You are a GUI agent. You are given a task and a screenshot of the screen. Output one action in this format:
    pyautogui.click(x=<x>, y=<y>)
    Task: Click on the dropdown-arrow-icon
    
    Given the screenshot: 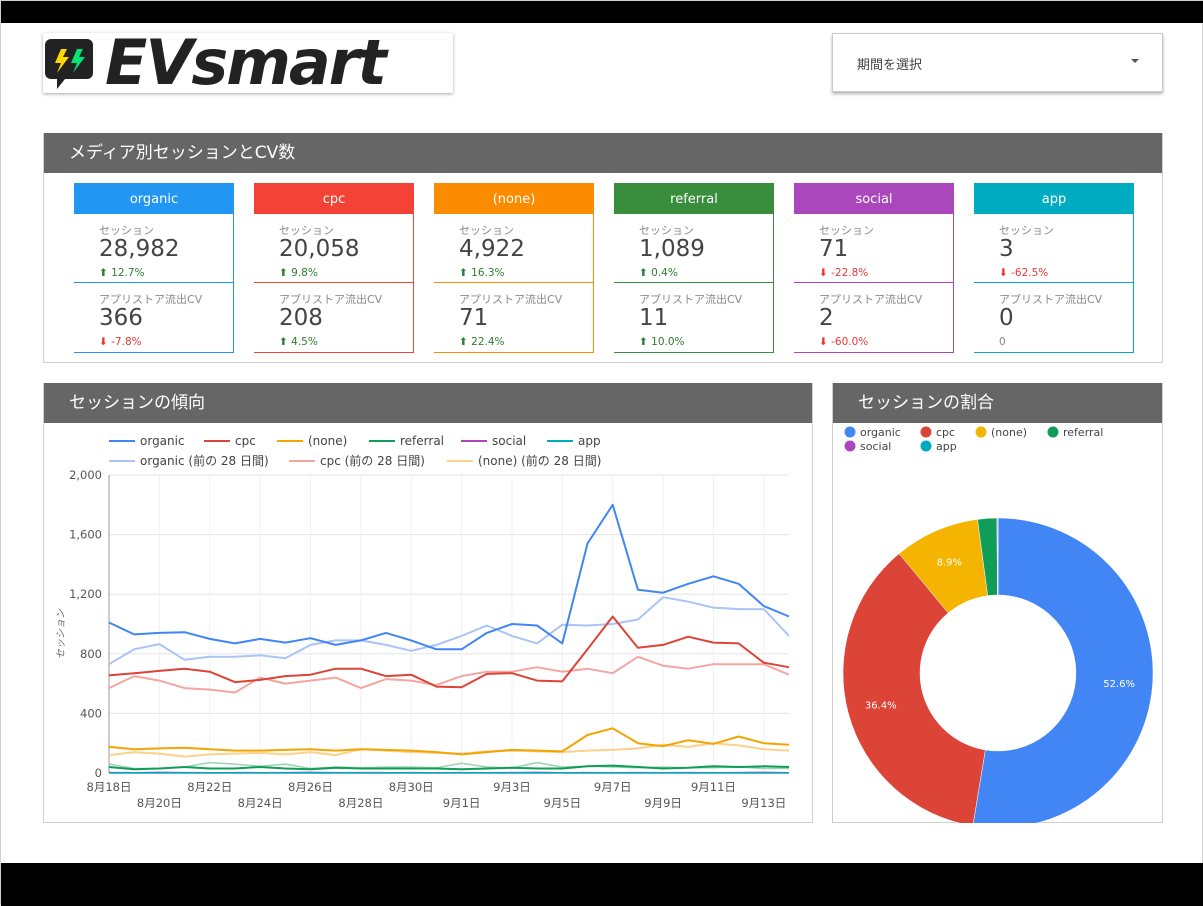 What is the action you would take?
    pyautogui.click(x=1135, y=61)
    